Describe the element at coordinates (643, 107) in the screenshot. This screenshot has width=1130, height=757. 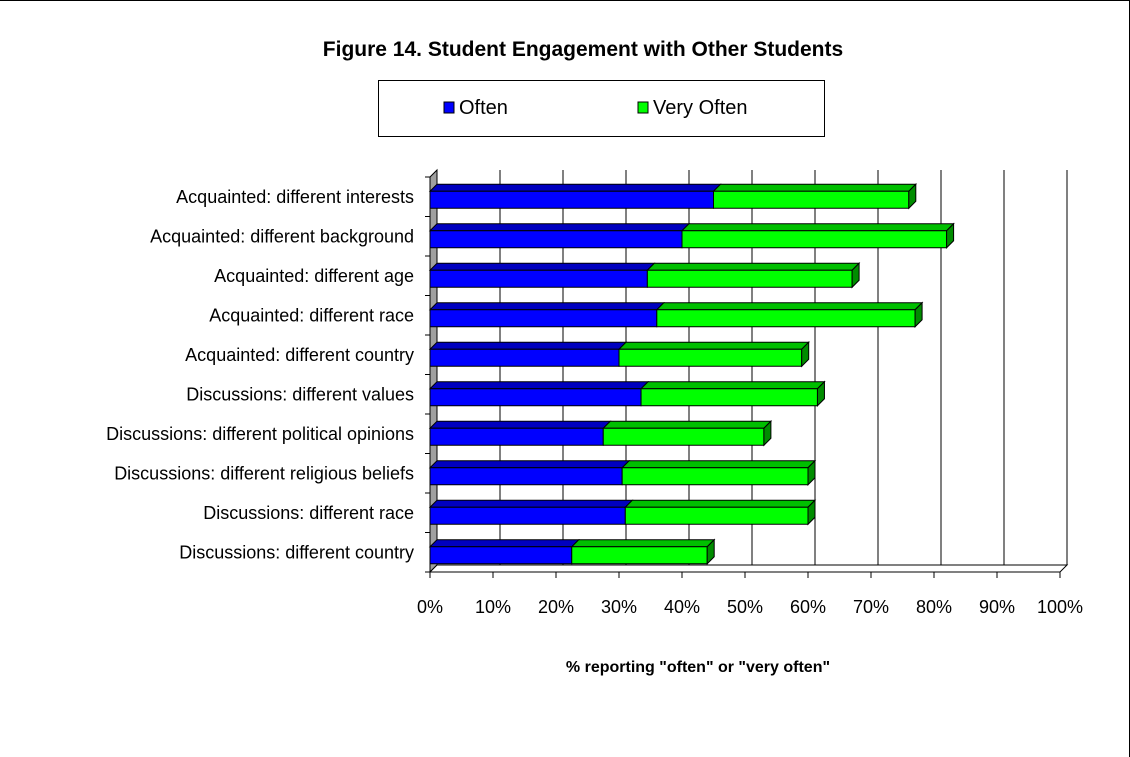
I see `legend-swatch-very-often` at that location.